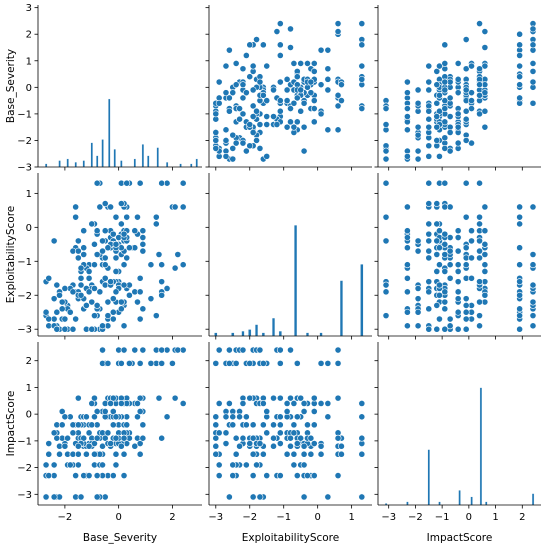  Describe the element at coordinates (415, 517) in the screenshot. I see `x-tick-label: −2` at that location.